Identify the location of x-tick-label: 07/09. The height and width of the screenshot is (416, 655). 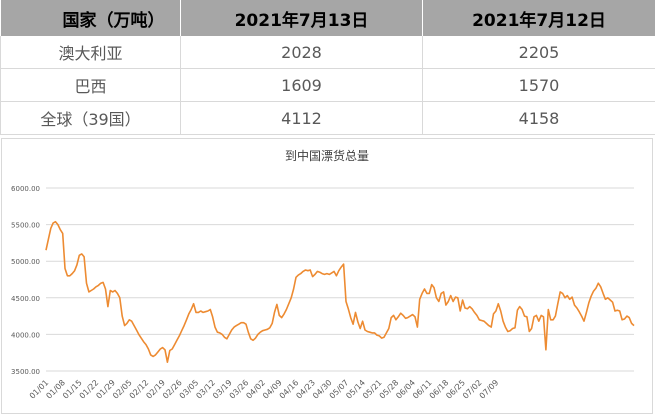
(489, 389).